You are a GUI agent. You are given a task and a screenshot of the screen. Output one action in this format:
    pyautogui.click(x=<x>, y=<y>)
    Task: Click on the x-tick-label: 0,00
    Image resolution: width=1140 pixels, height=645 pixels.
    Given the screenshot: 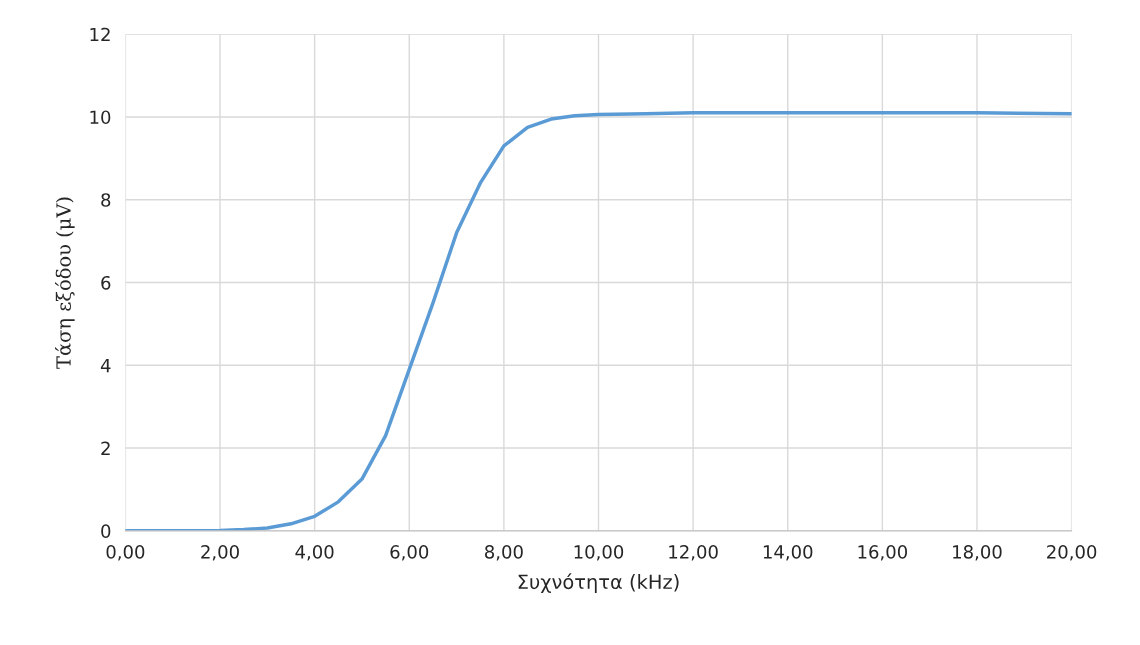 What is the action you would take?
    pyautogui.click(x=125, y=553)
    